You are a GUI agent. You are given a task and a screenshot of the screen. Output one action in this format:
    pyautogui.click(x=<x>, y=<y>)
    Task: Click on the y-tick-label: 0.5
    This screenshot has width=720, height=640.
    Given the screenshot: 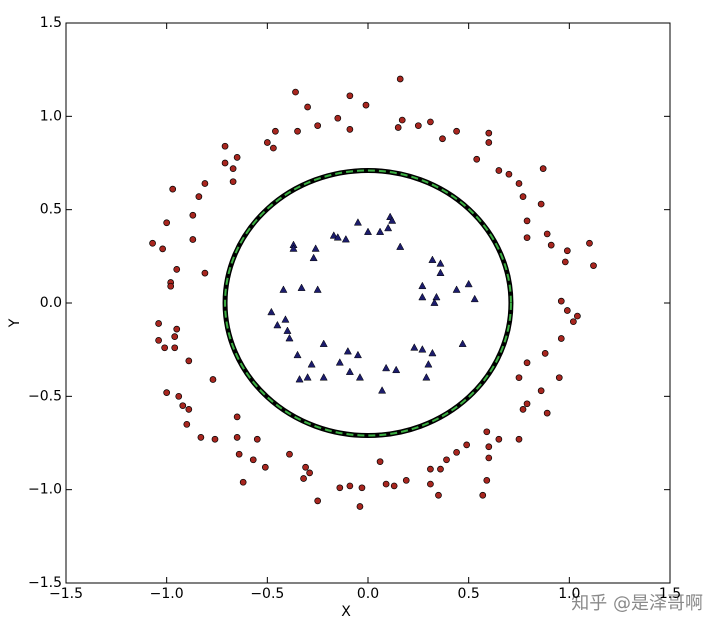 What is the action you would take?
    pyautogui.click(x=51, y=210)
    